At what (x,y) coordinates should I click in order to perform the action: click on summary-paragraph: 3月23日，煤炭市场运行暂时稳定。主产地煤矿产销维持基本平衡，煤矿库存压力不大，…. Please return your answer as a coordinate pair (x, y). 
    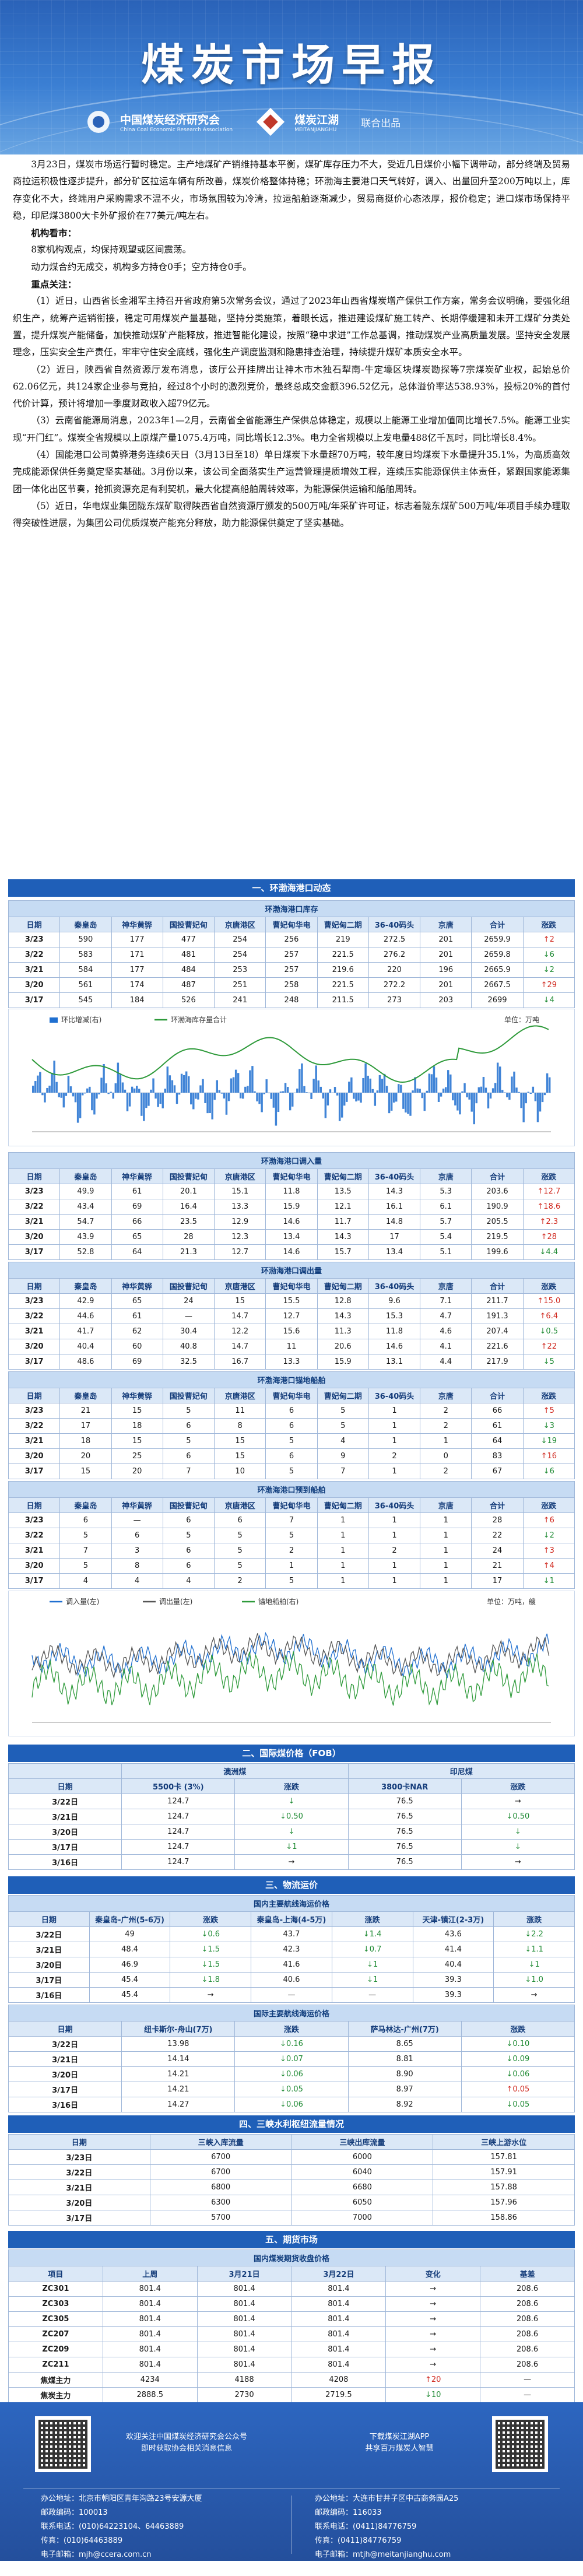
    Looking at the image, I should click on (291, 190).